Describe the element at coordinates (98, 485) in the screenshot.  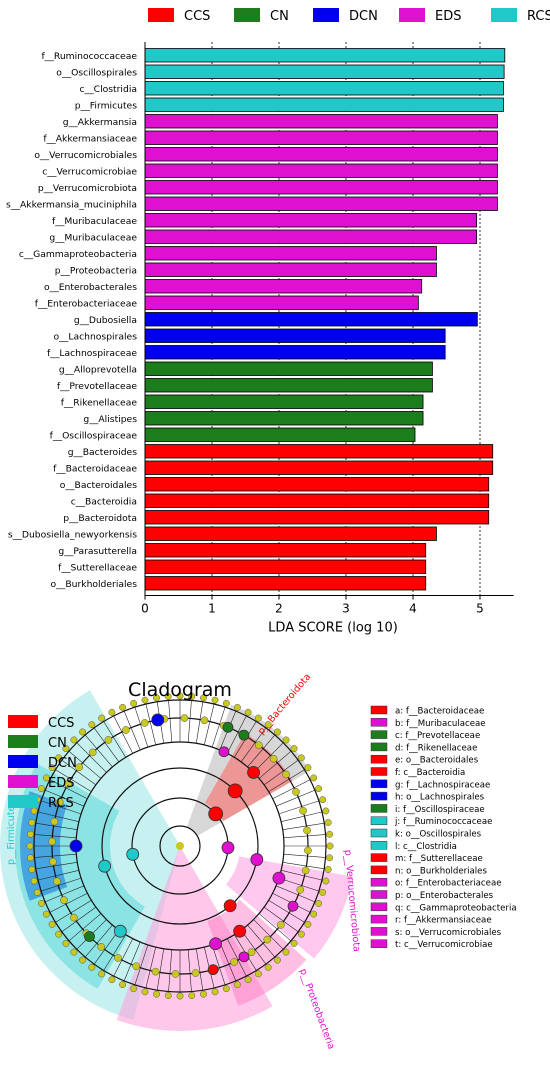
I see `category-label: o__Bacteroidales` at that location.